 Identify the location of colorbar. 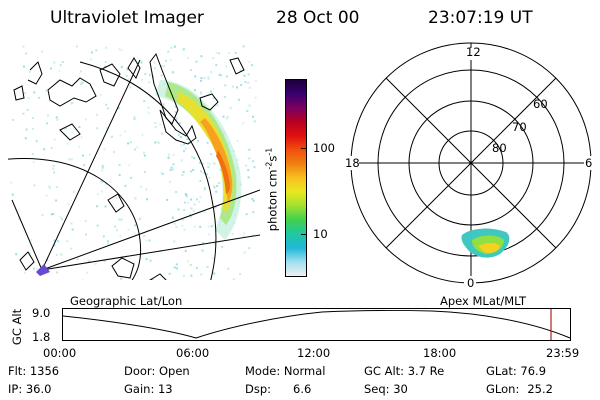
(296, 178).